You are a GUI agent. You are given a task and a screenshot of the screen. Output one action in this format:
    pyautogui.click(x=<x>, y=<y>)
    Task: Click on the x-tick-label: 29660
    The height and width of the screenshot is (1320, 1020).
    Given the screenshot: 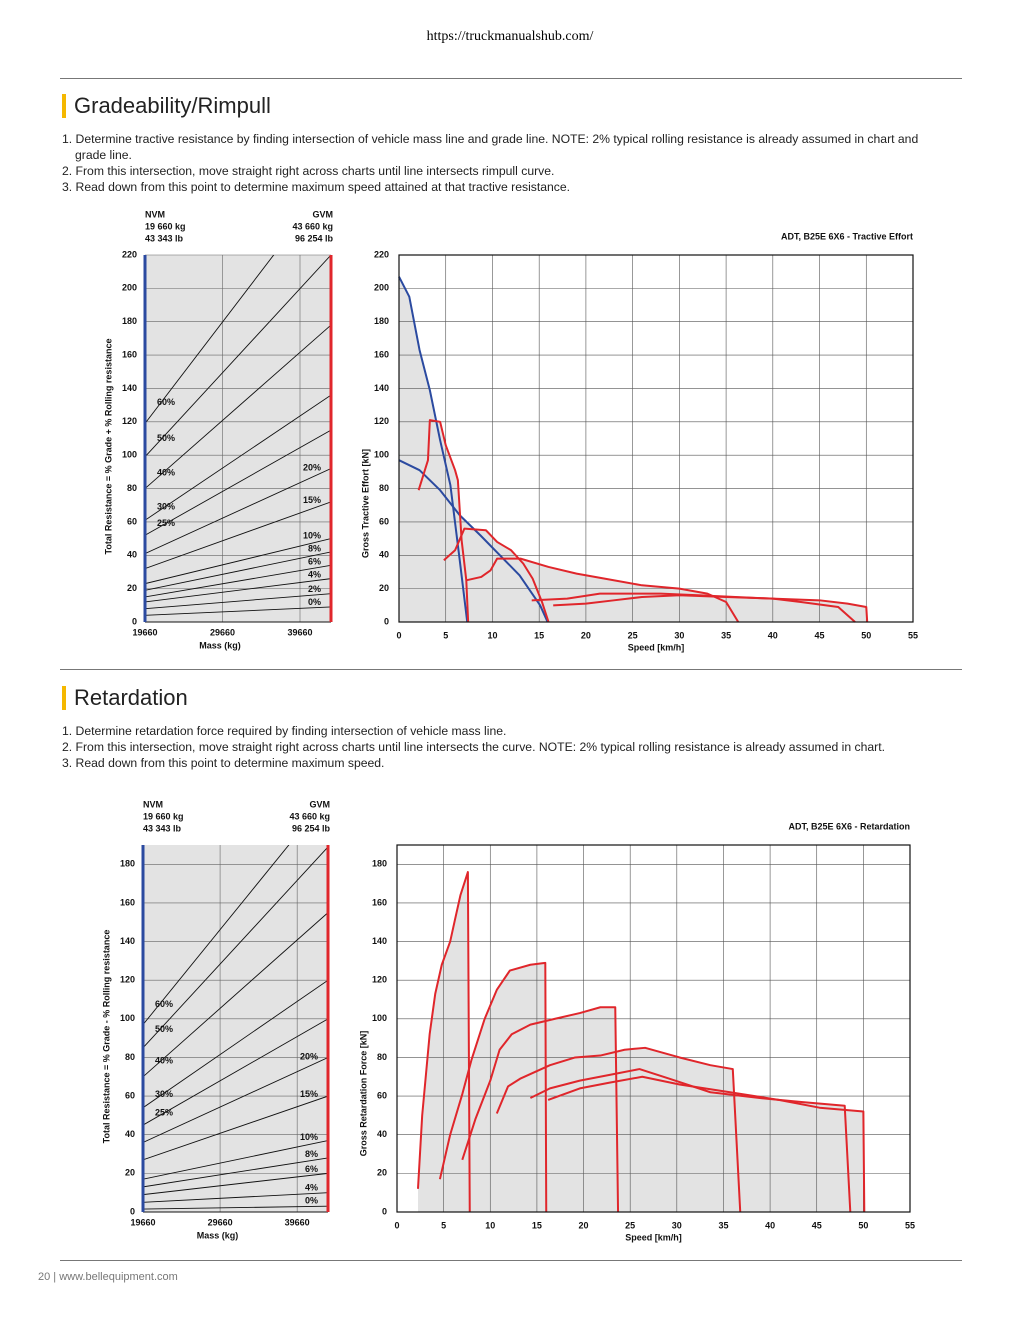 What is the action you would take?
    pyautogui.click(x=222, y=632)
    